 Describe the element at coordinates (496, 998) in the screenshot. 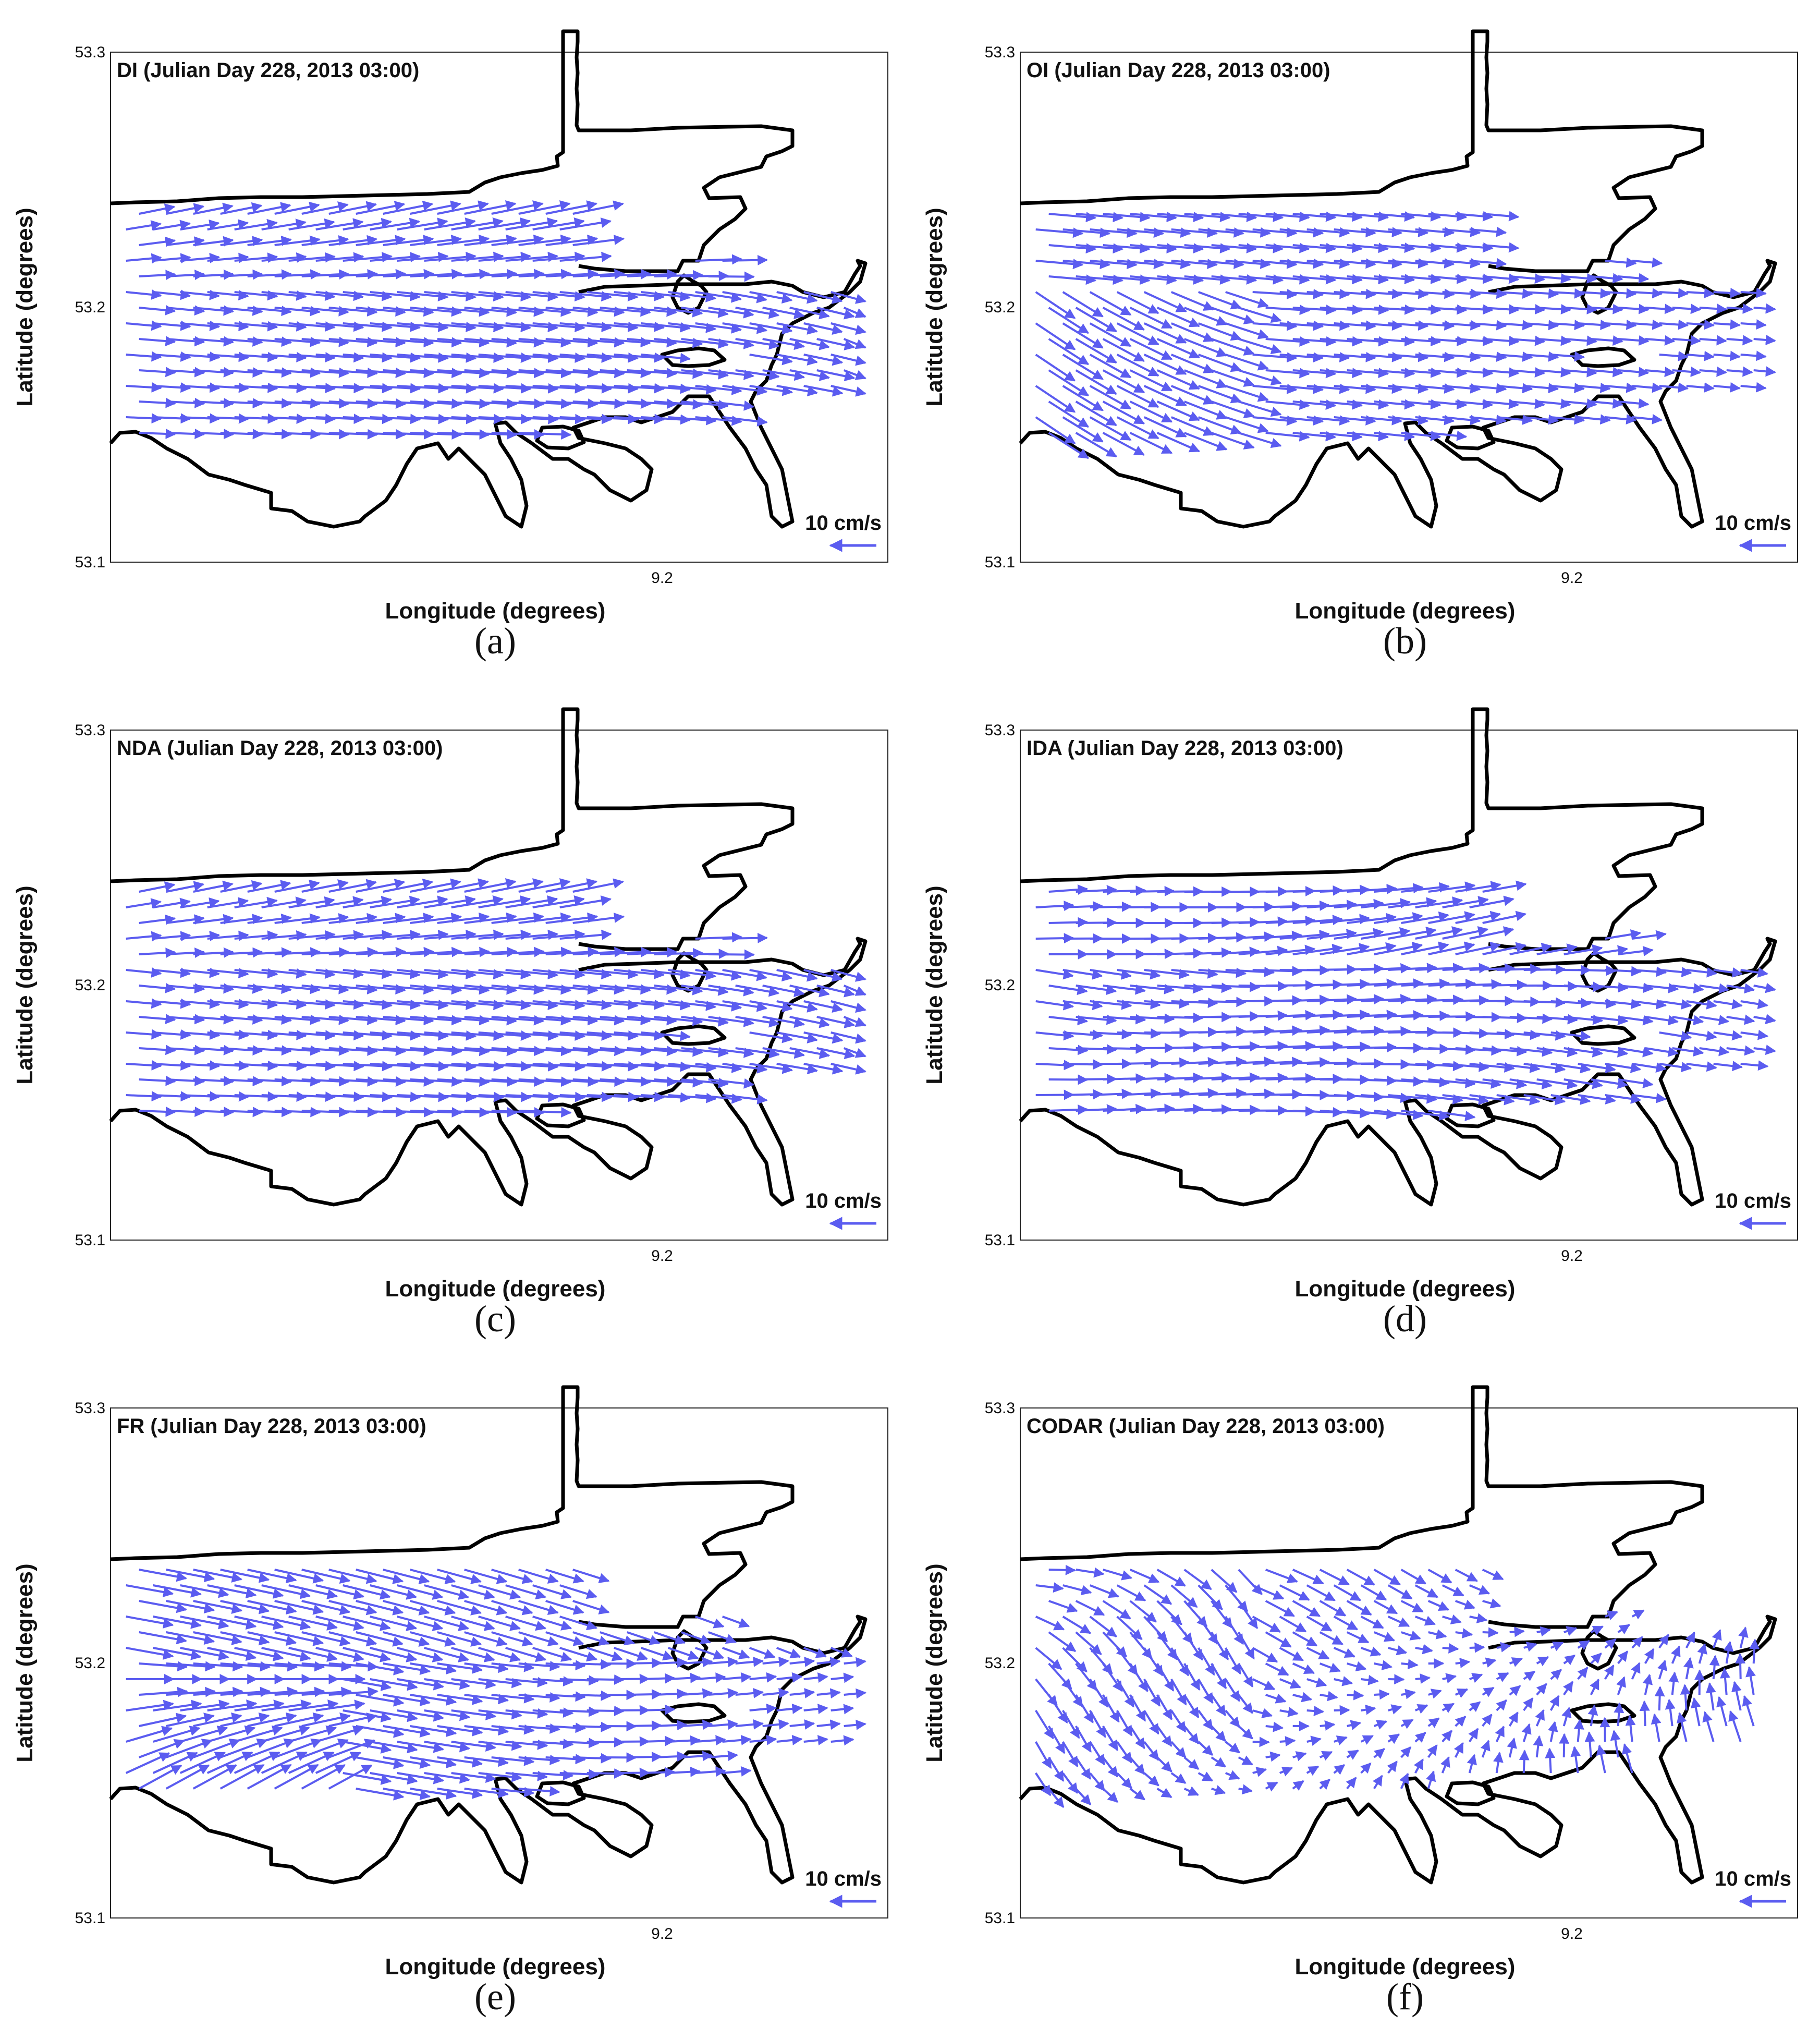

I see `current-vectors` at that location.